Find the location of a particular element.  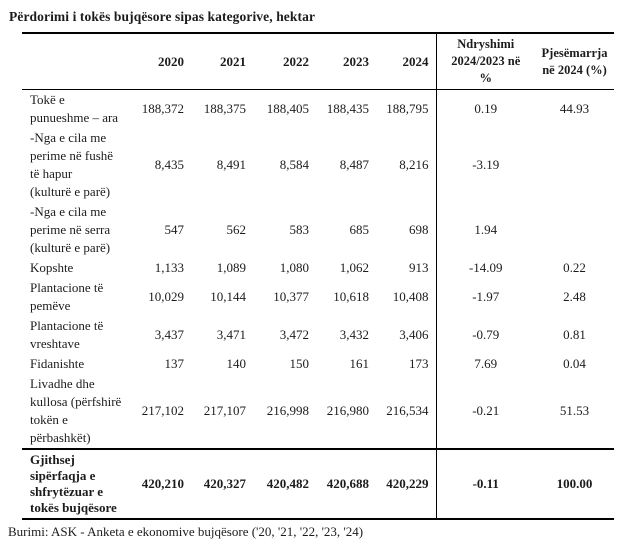

value-2023: 10,618 is located at coordinates (351, 296).